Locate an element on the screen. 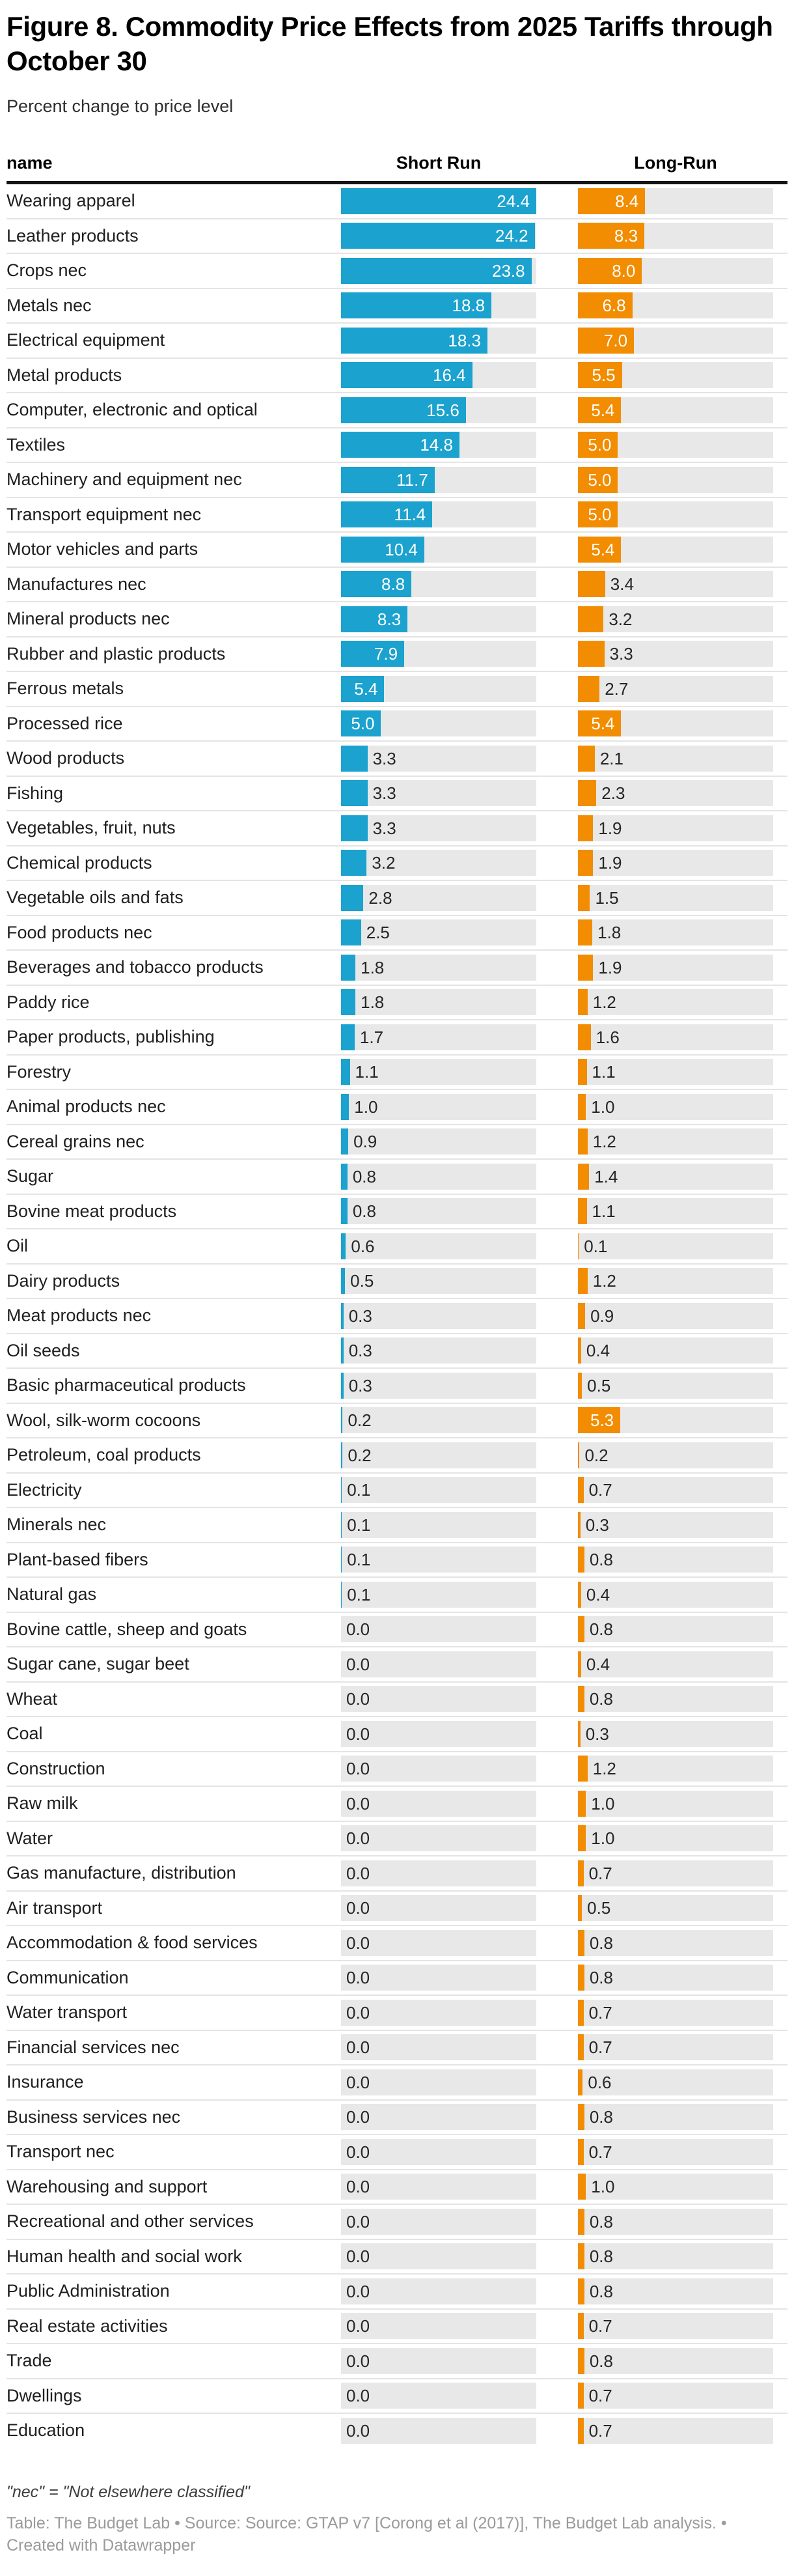 This screenshot has width=794, height=2576. table-row: Machinery and equipment nec 11.7 5.0 is located at coordinates (397, 481).